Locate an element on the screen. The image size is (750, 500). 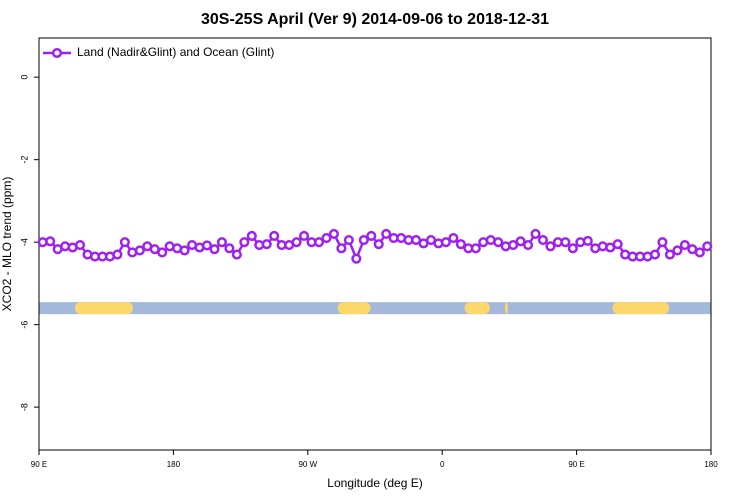
y-axis-label: XCO2 - MLO trend (ppm) is located at coordinates (7, 244).